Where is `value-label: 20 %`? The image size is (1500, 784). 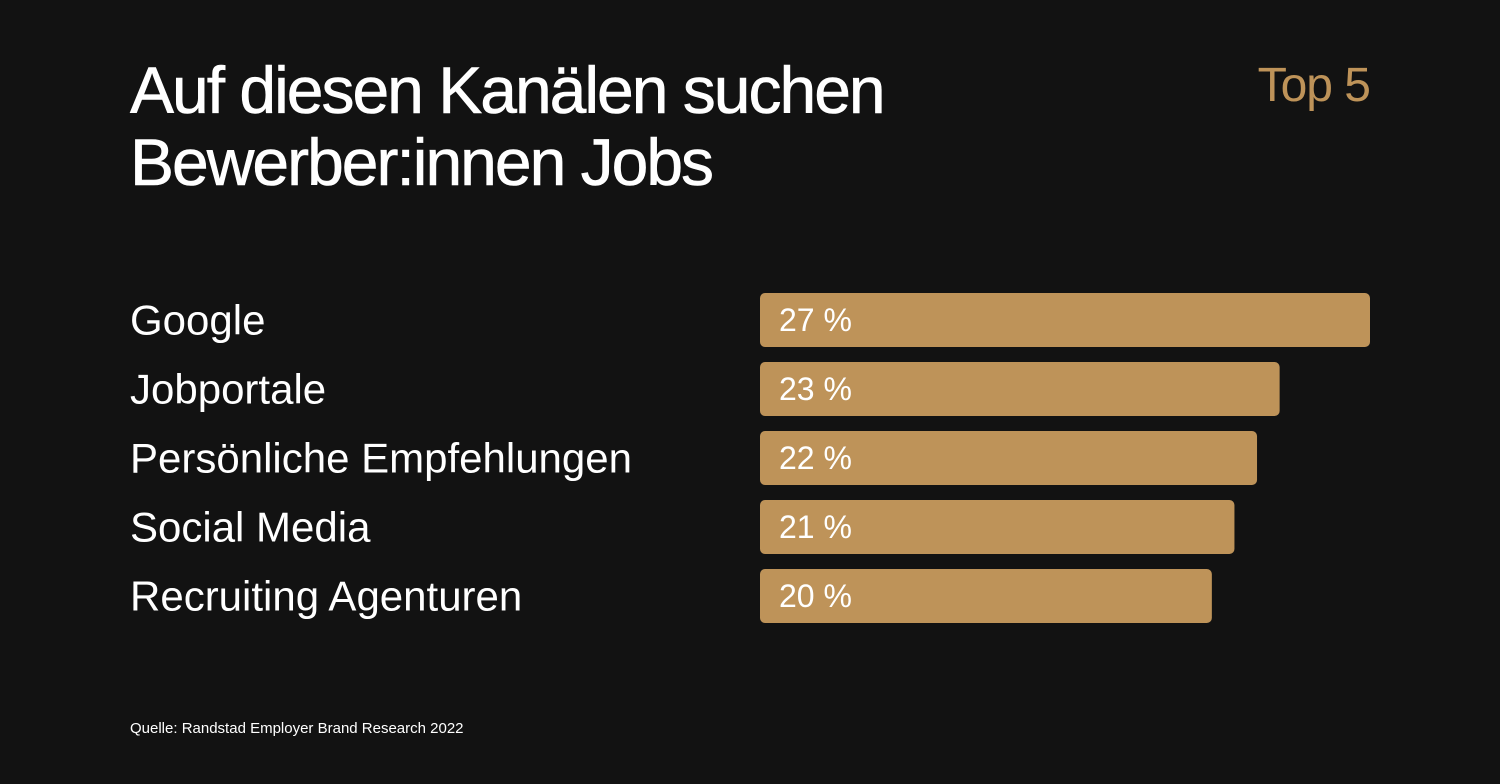 value-label: 20 % is located at coordinates (815, 596).